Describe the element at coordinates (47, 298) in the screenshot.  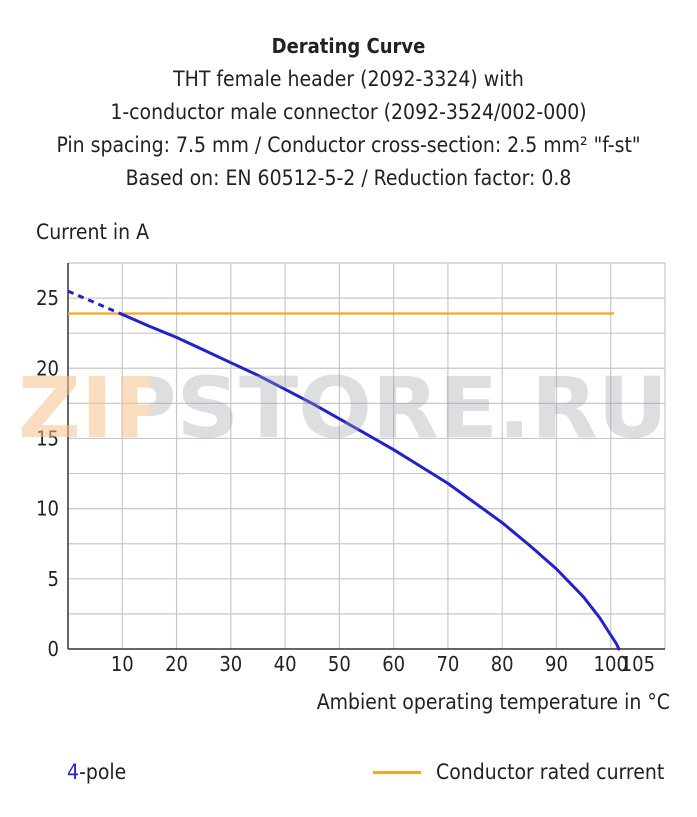
I see `y-tick-label: 25` at that location.